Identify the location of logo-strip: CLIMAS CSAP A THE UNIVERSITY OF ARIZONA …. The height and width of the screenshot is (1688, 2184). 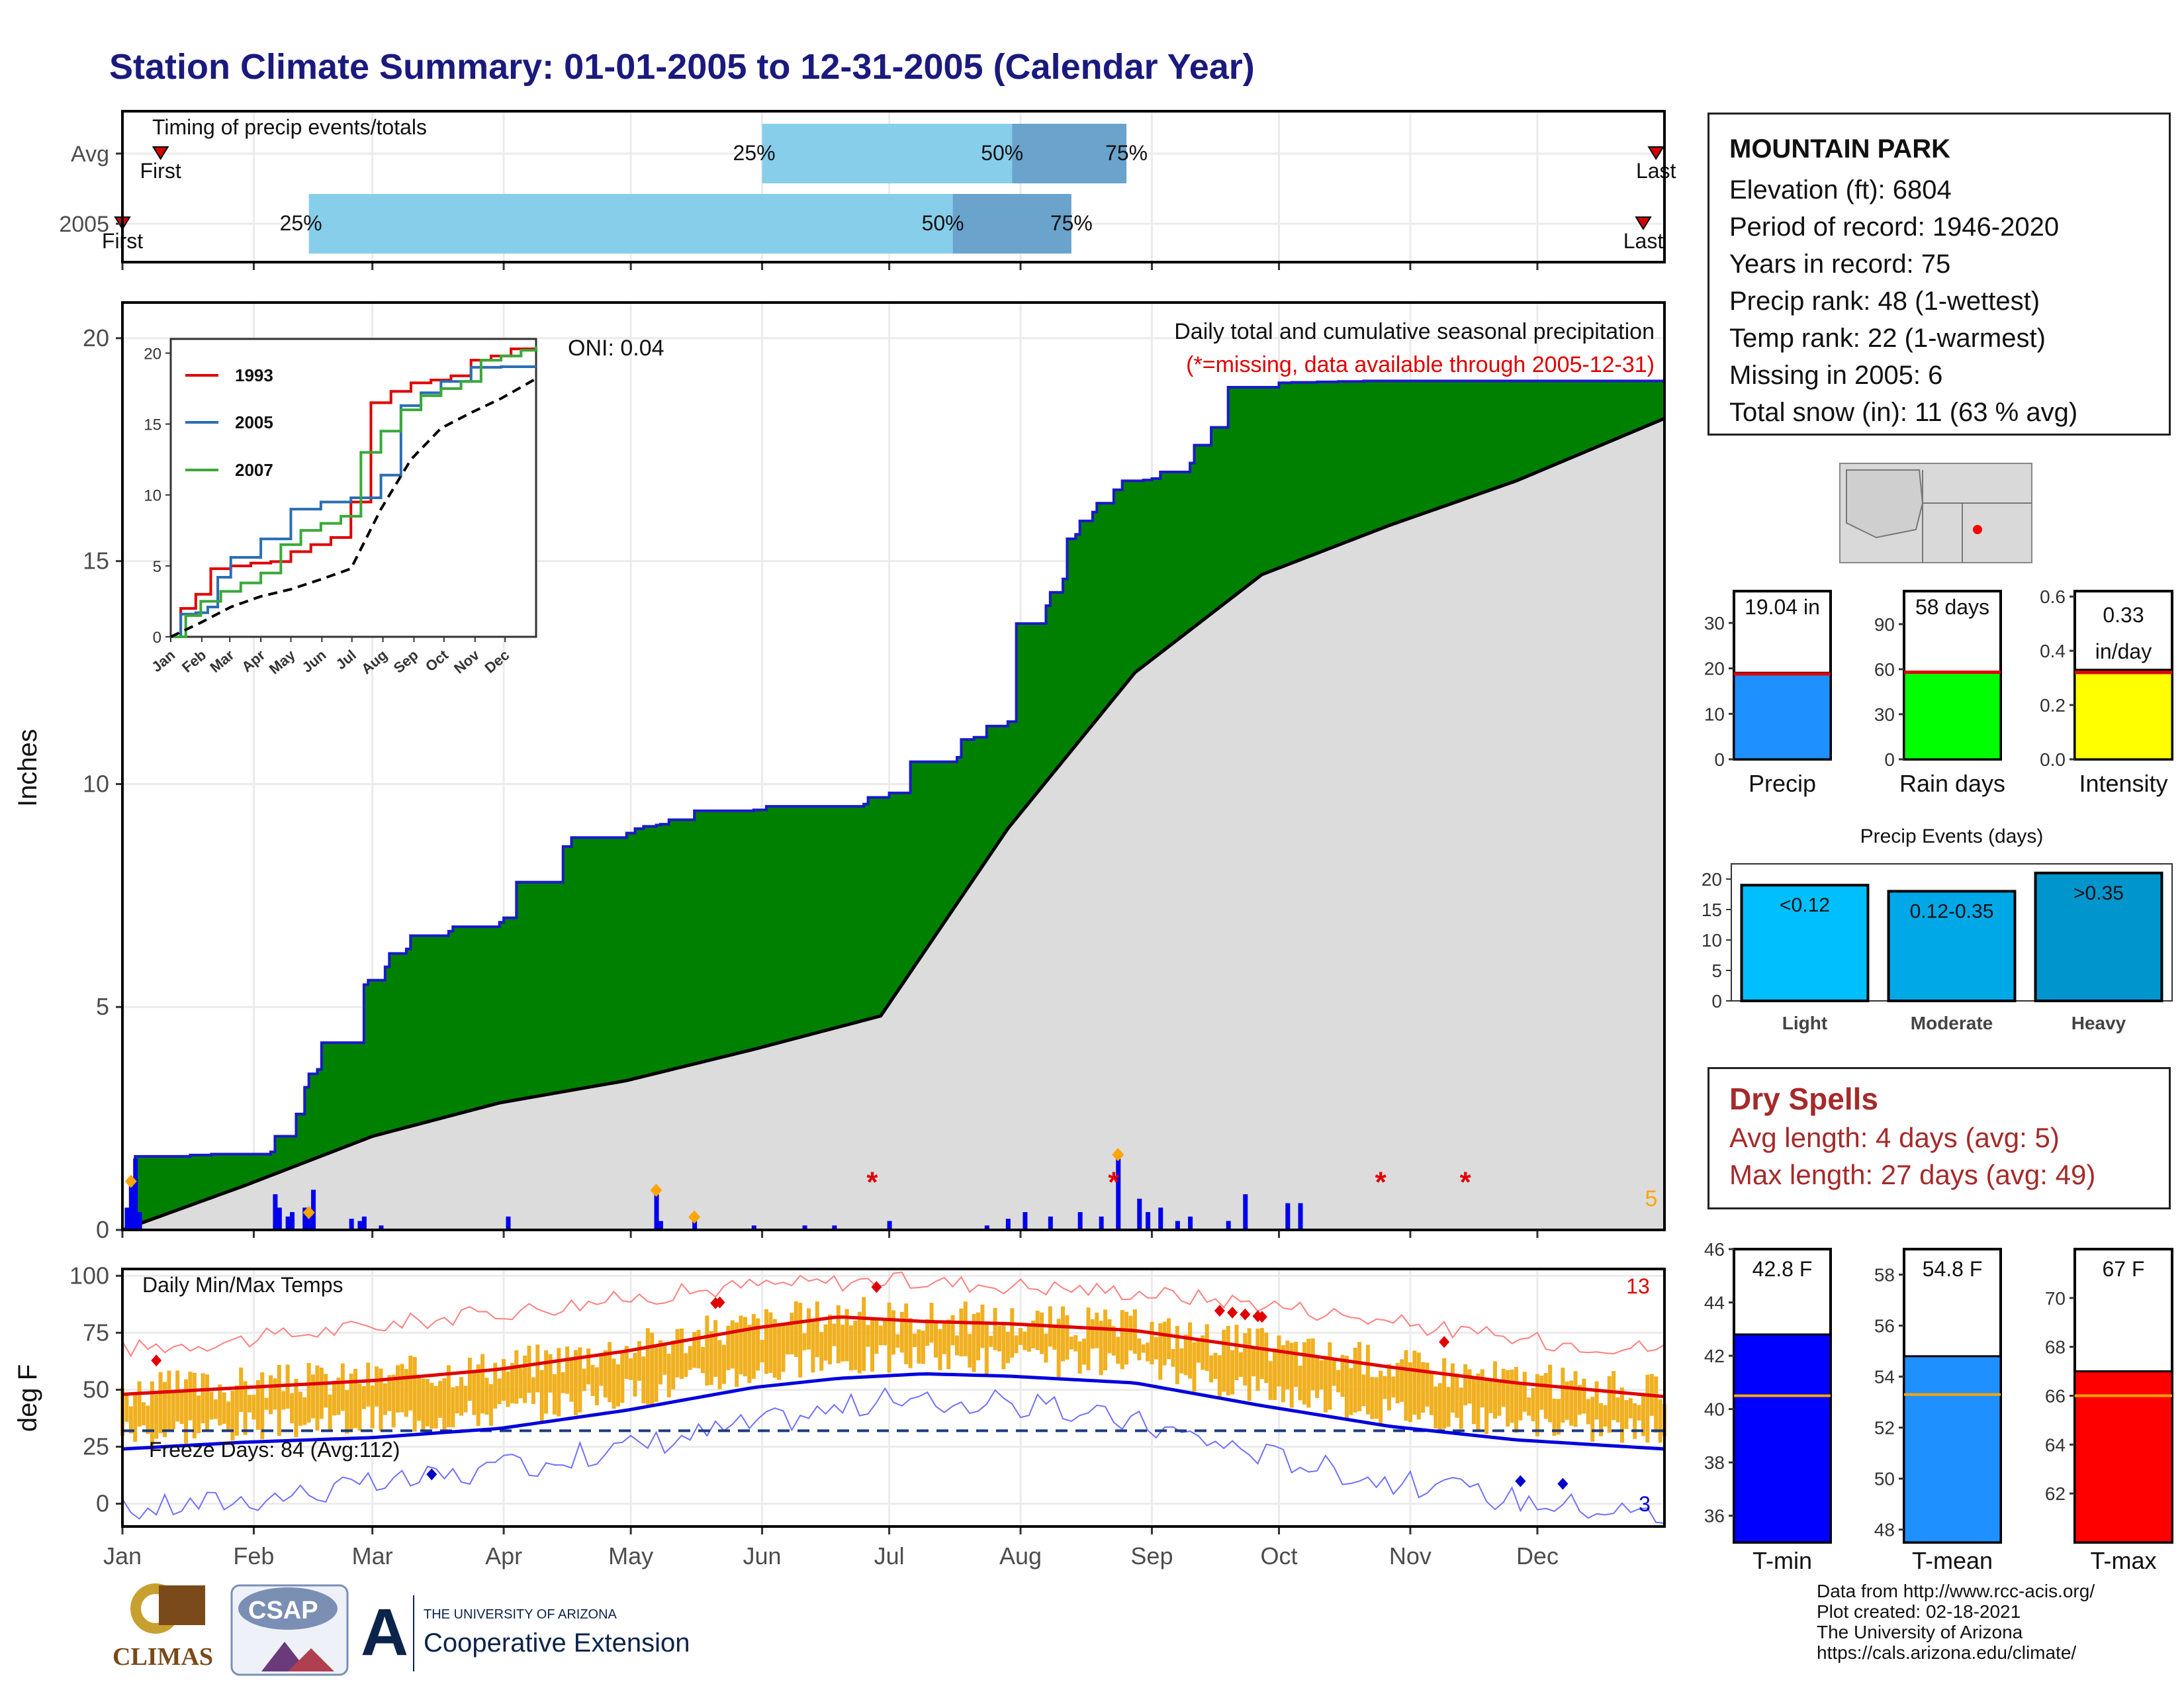
(424, 1632).